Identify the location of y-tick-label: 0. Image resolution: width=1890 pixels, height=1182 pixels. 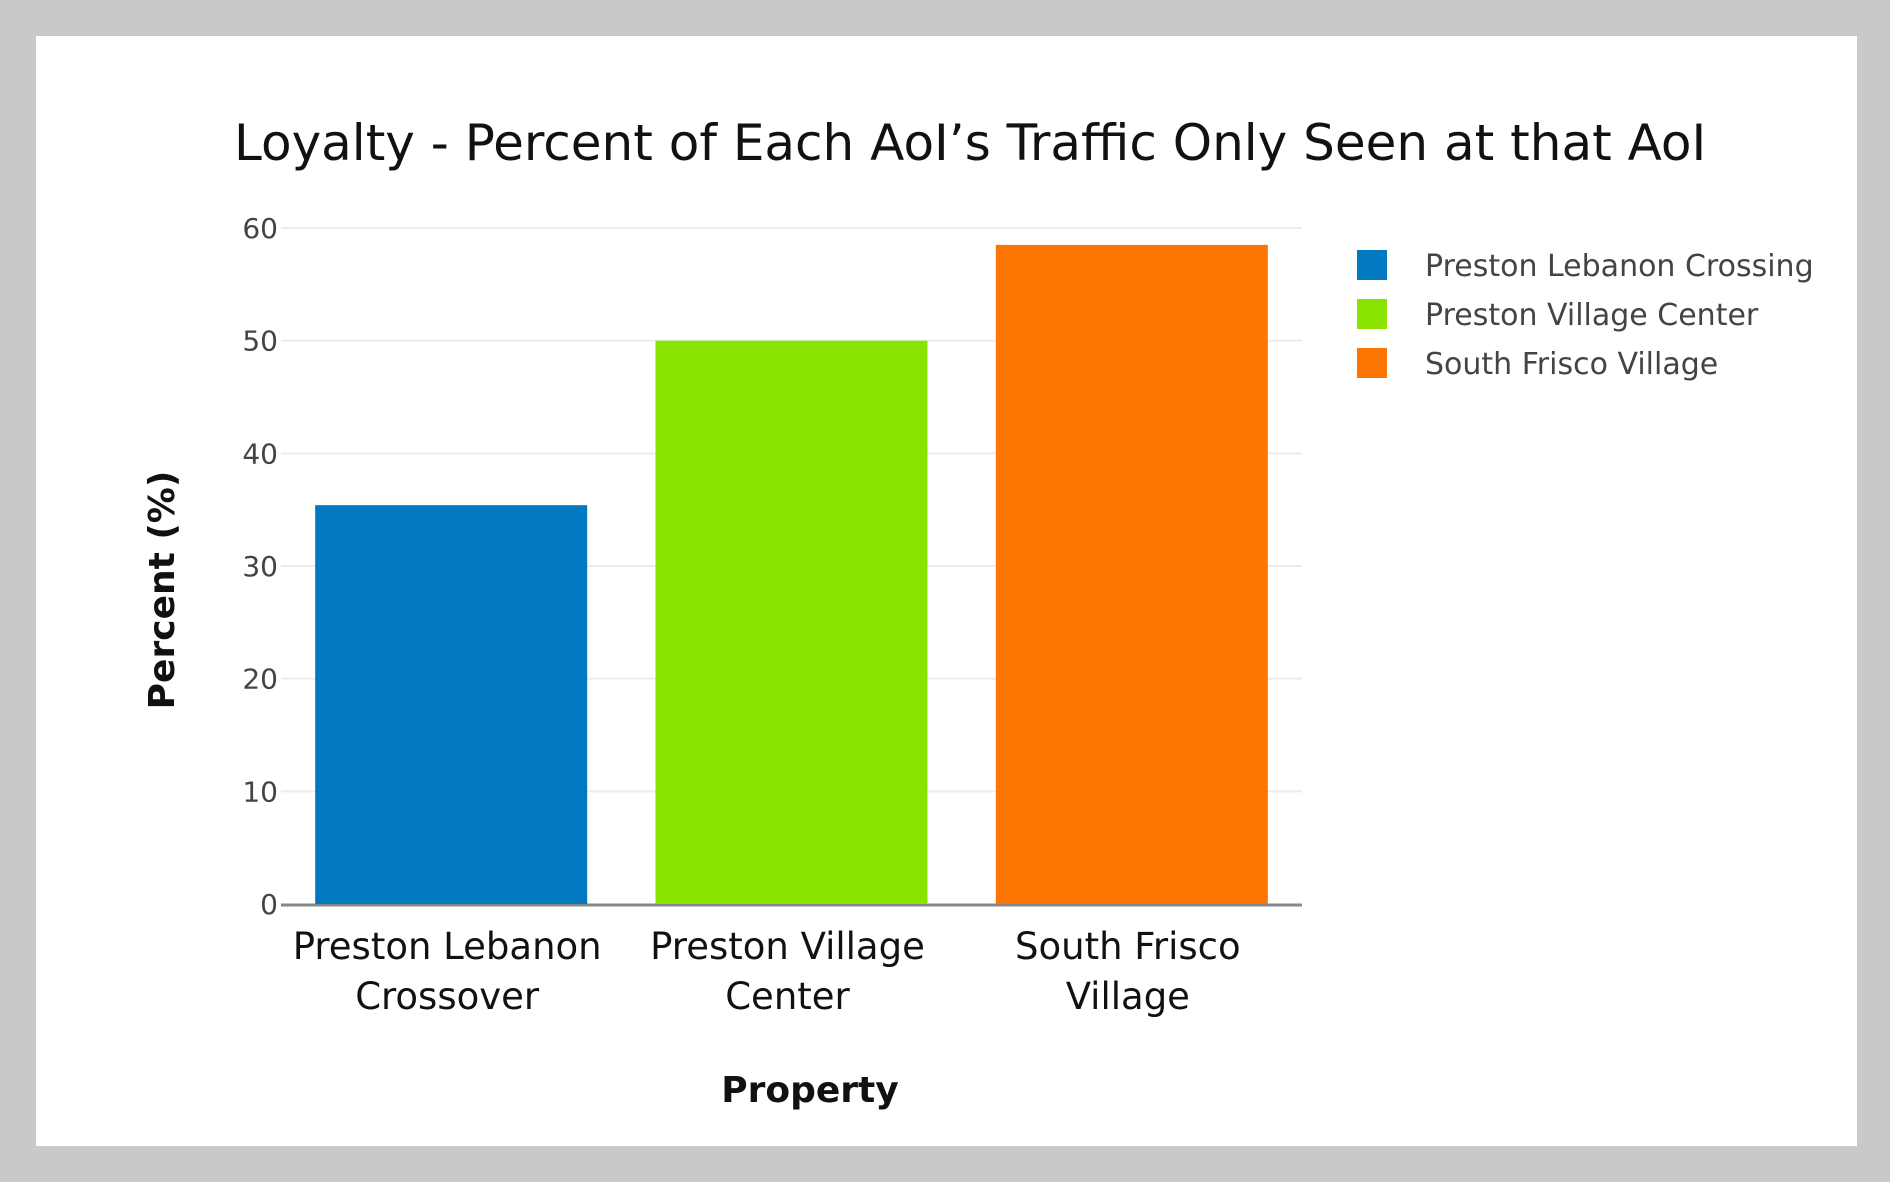
(269, 904).